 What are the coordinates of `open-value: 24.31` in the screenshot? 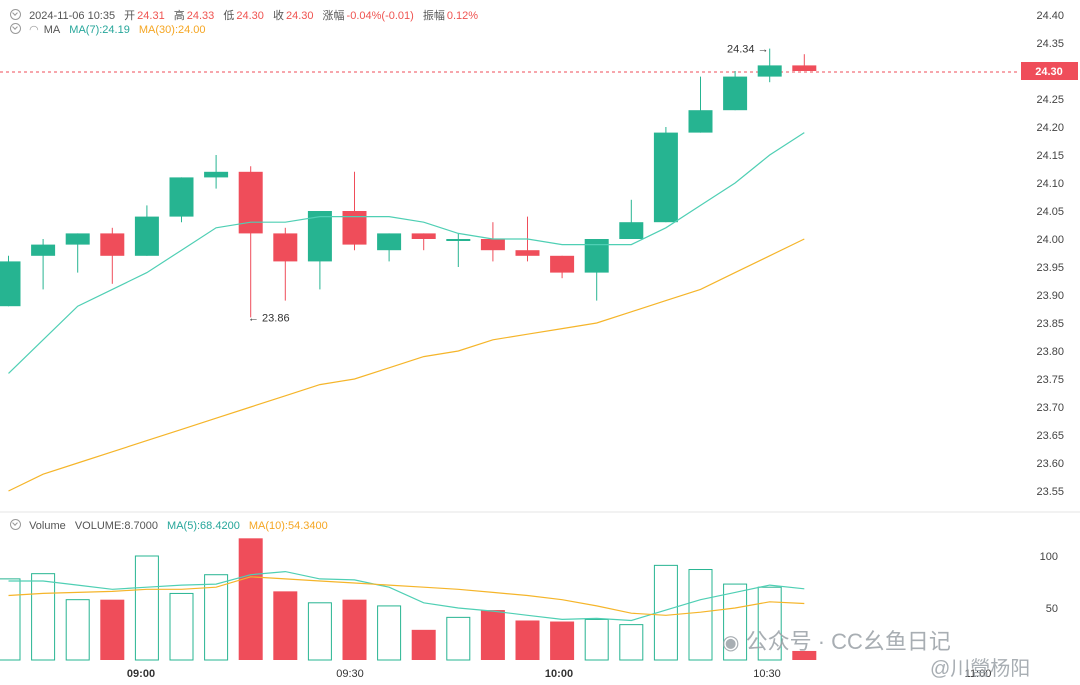 It's located at (151, 16).